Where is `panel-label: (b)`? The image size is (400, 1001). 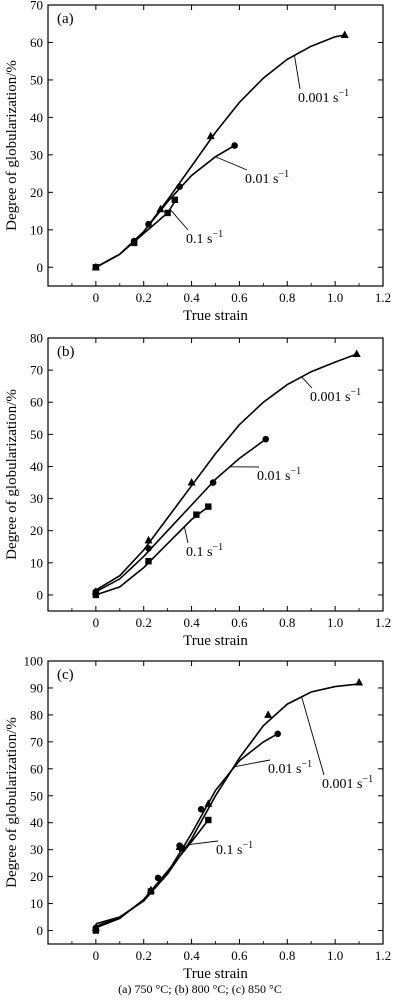 panel-label: (b) is located at coordinates (66, 352).